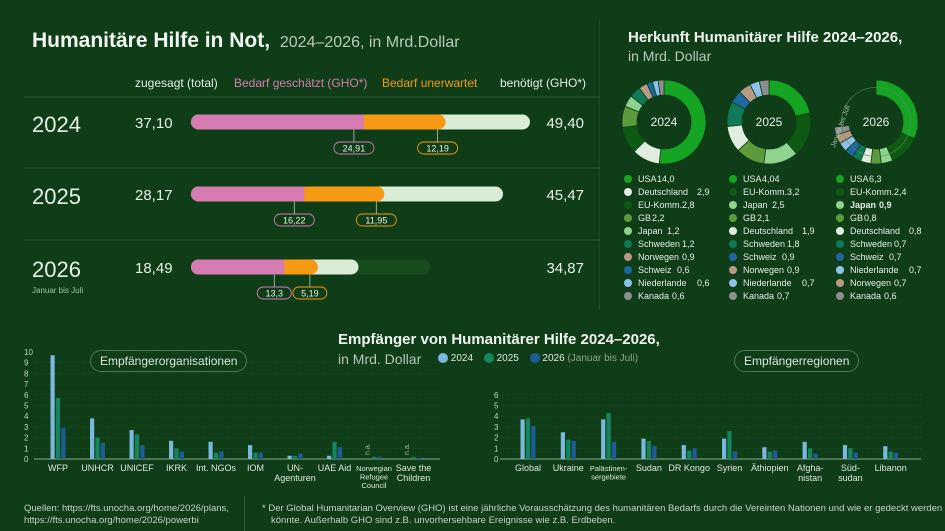  I want to click on legend-name: EU-Komm., so click(765, 192).